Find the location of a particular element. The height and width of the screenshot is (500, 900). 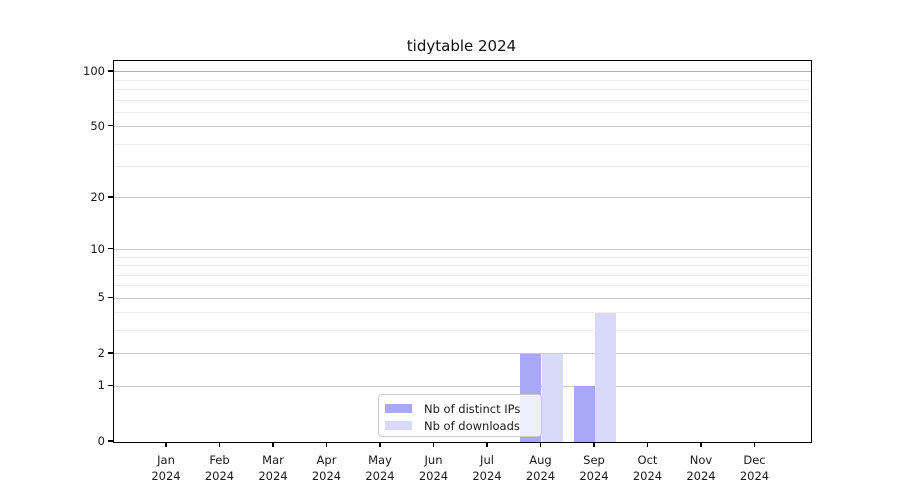

x-tick-label: Dec 2024 is located at coordinates (754, 468).